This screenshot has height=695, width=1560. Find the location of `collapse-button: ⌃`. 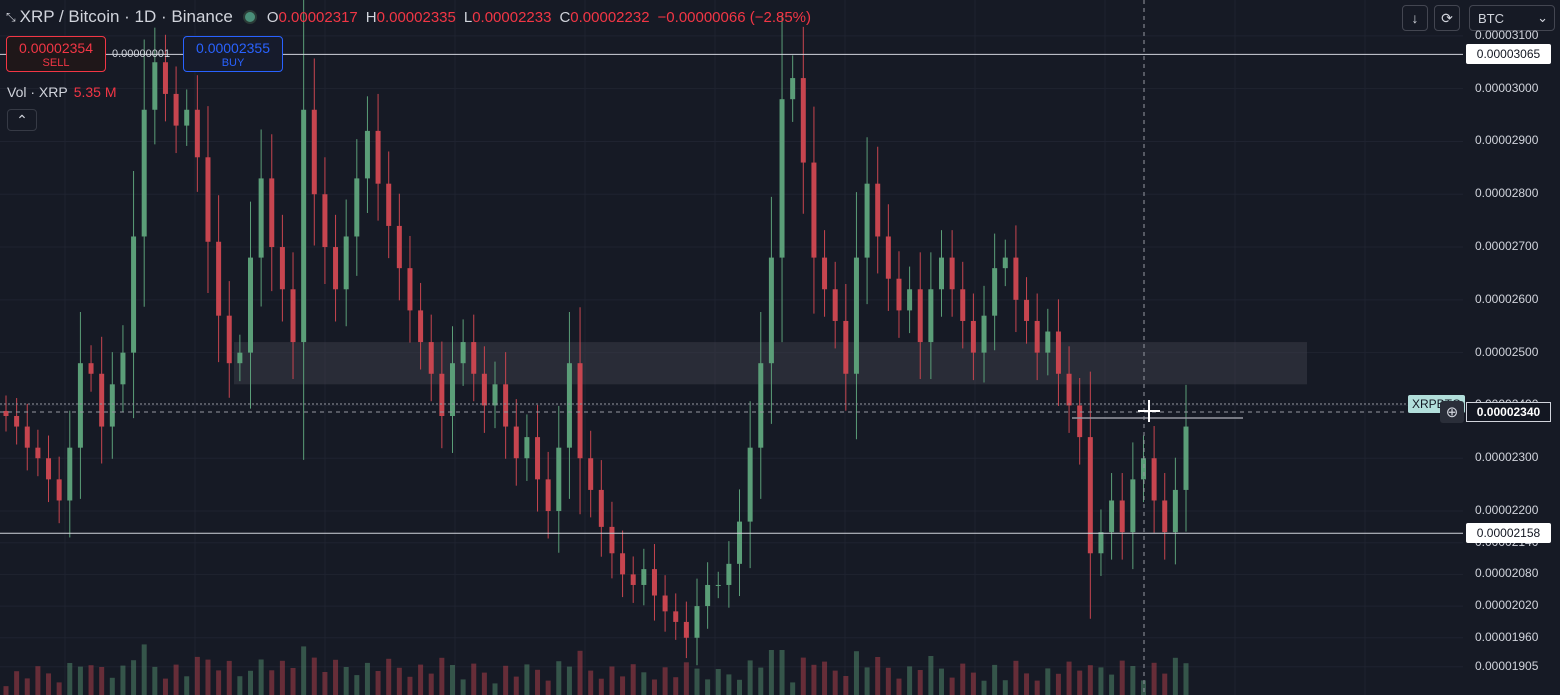

collapse-button: ⌃ is located at coordinates (22, 120).